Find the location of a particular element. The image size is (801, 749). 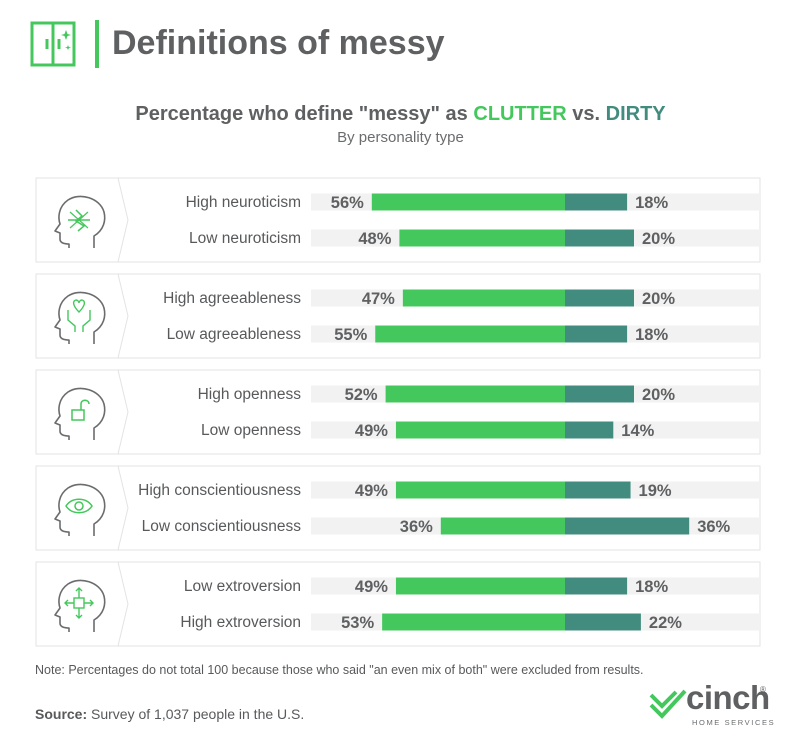

head-hands-heart-icon is located at coordinates (80, 317).